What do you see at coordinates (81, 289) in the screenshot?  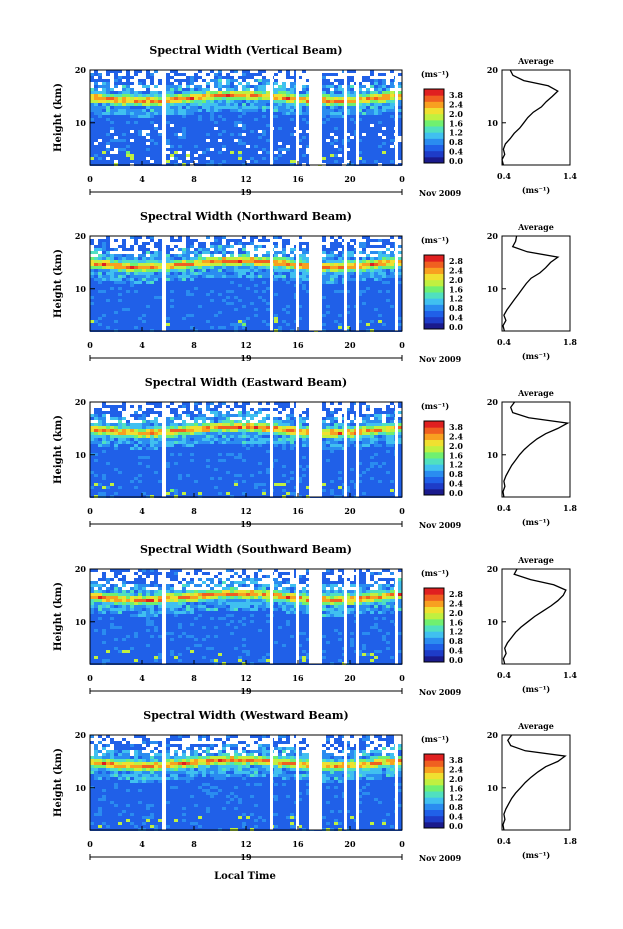 I see `y-tick-label: 10` at bounding box center [81, 289].